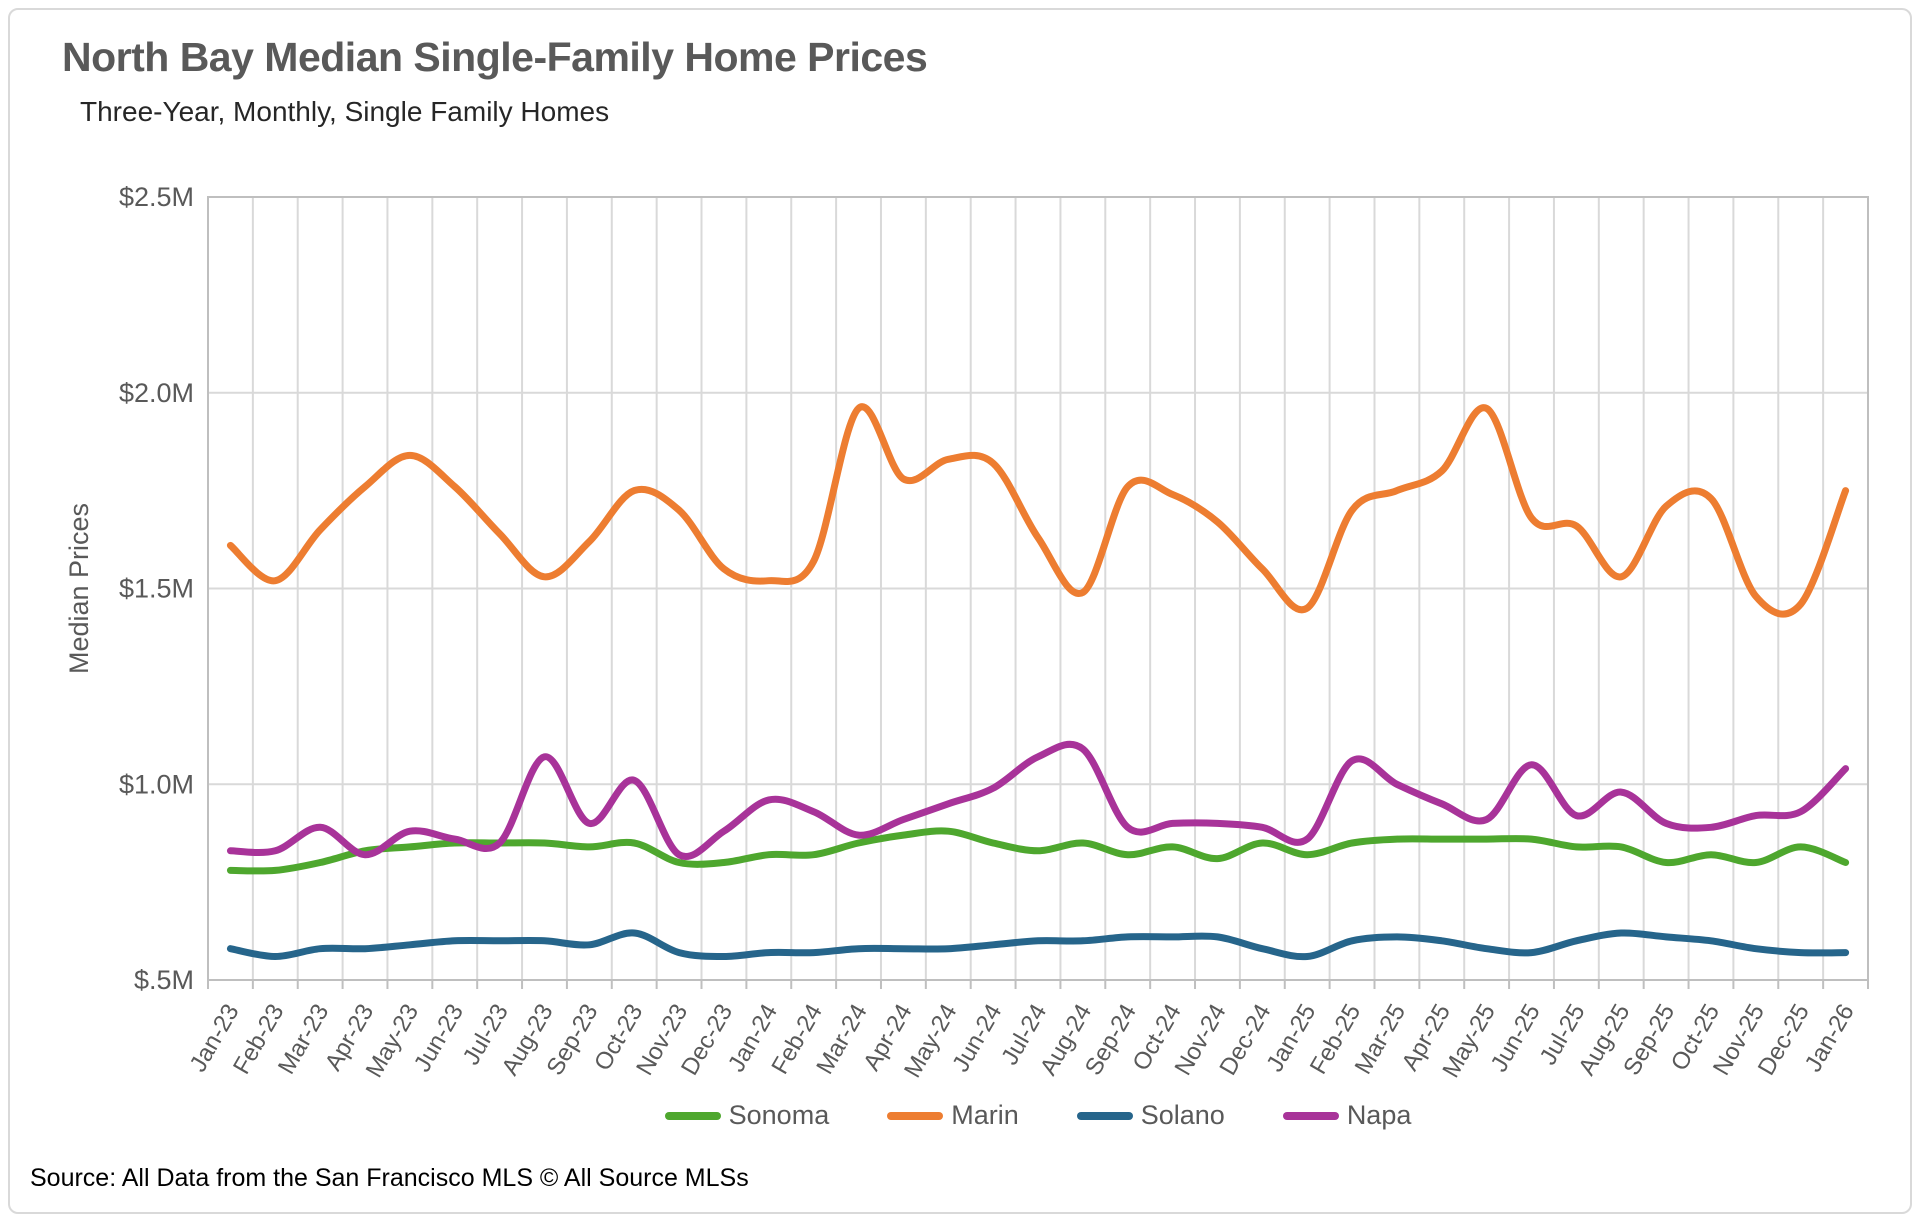  I want to click on legend-item-sonoma: Sonoma, so click(747, 1115).